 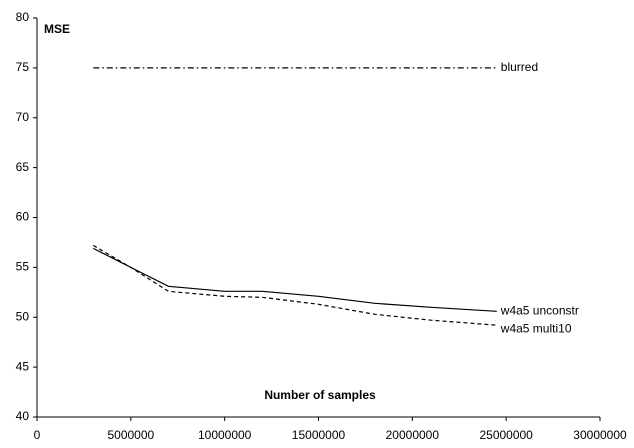 What do you see at coordinates (23, 316) in the screenshot?
I see `y-tick-label: 50` at bounding box center [23, 316].